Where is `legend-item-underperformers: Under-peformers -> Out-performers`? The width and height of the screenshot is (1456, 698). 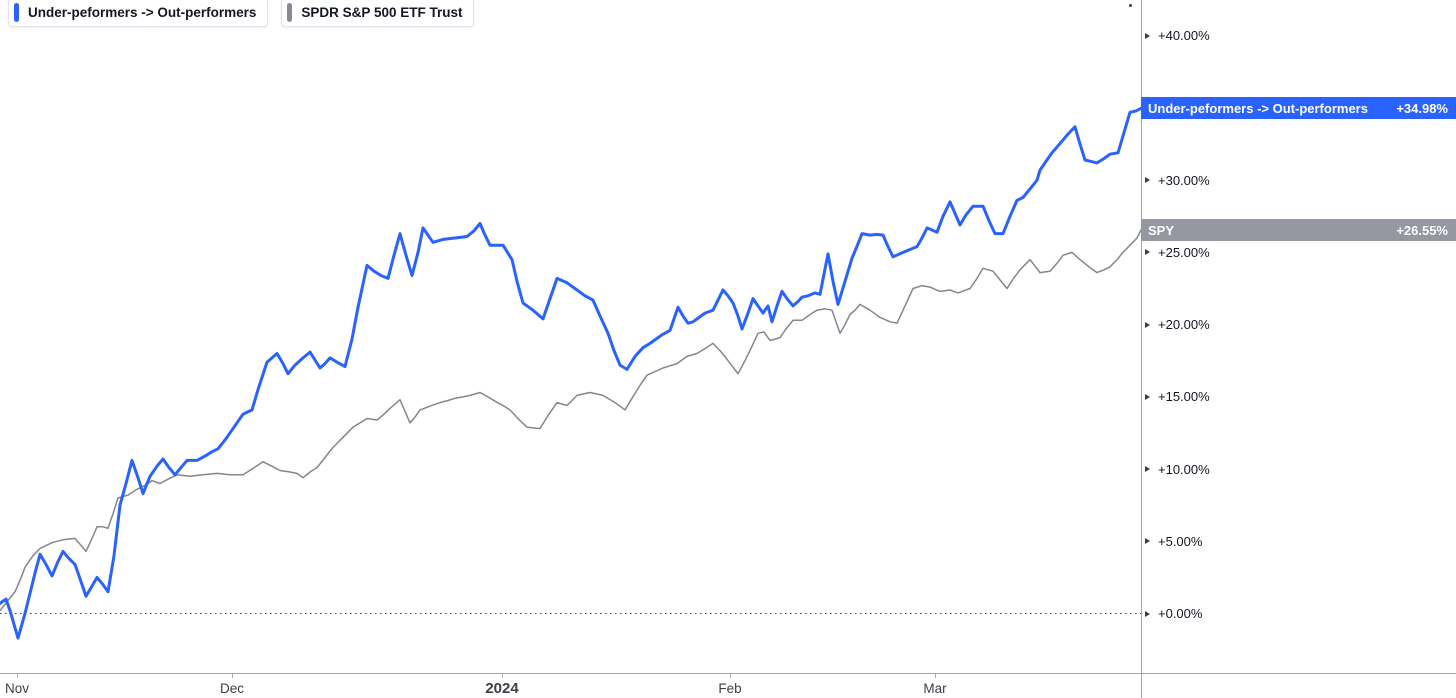
legend-item-underperformers: Under-peformers -> Out-performers is located at coordinates (138, 13).